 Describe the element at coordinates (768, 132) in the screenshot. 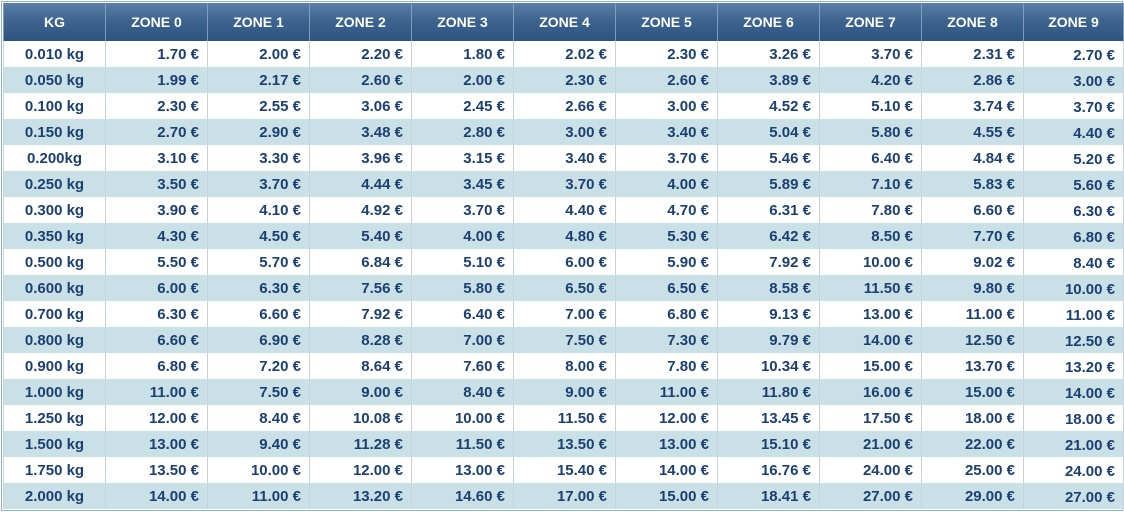

I see `price-cell-zone-6: 5.04 €` at that location.